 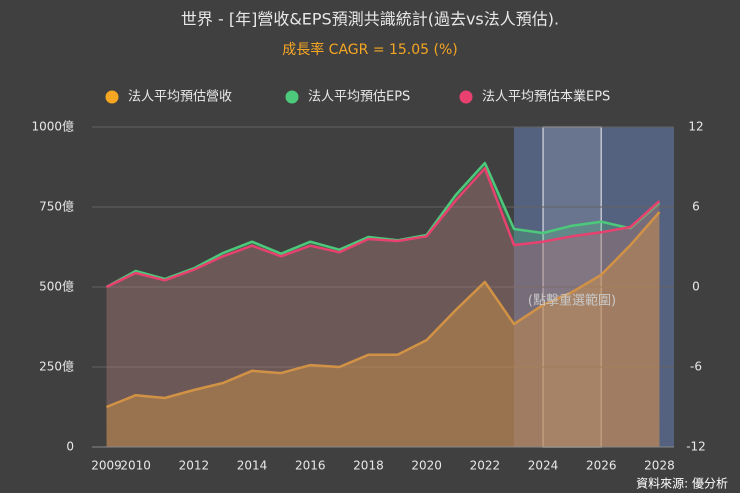 I want to click on y-tick-label: 500億, so click(x=56, y=287).